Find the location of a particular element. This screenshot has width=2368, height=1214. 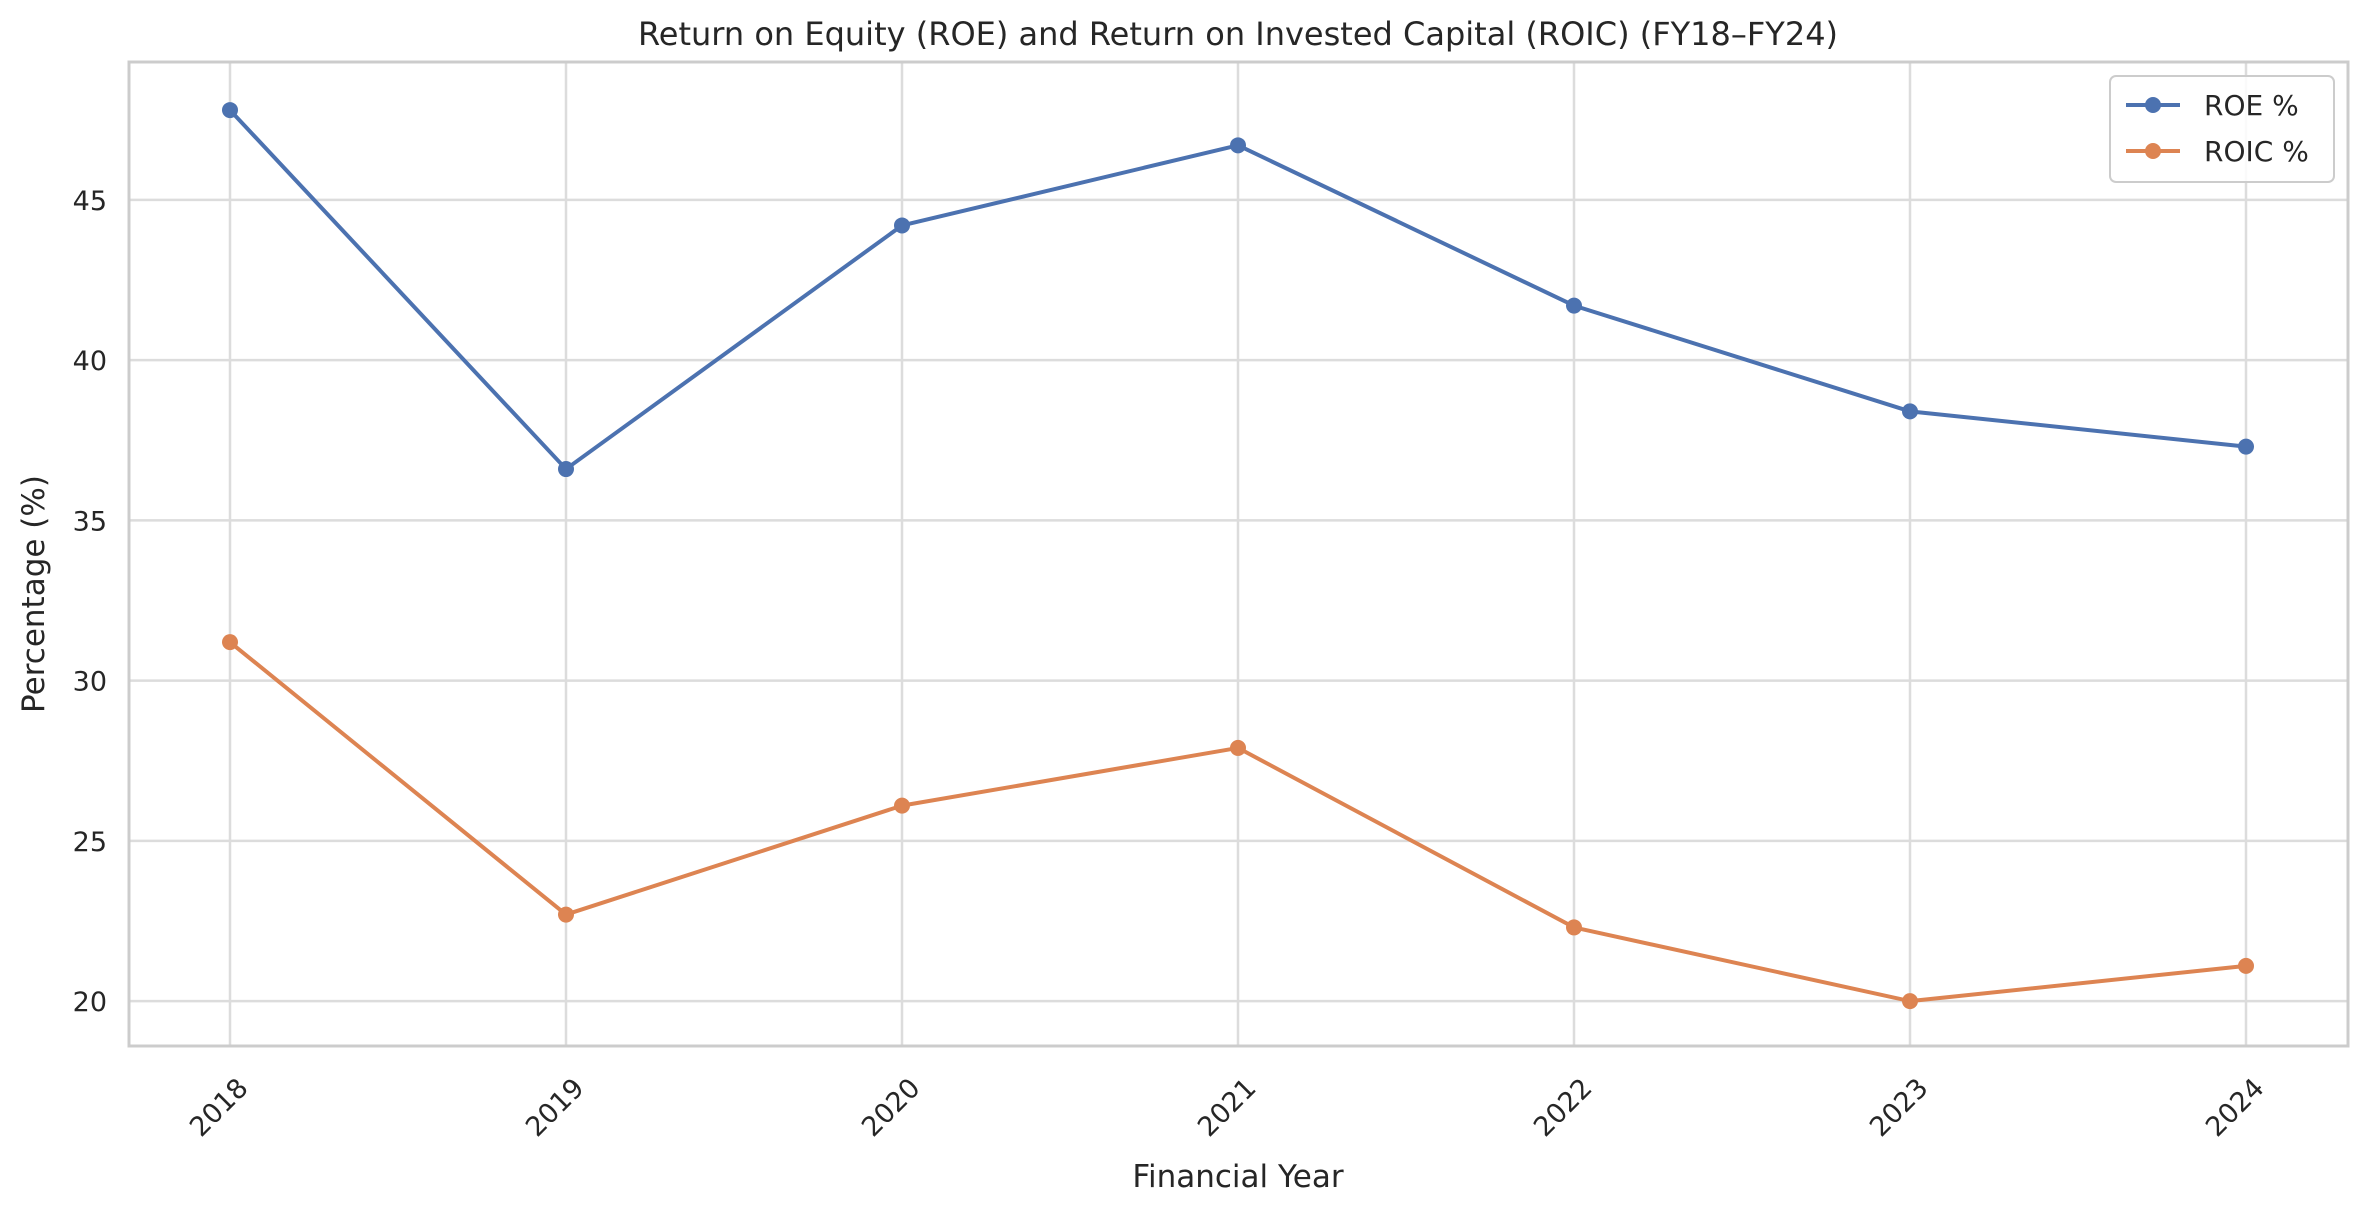

legend-item: ROIC % is located at coordinates (2217, 151).